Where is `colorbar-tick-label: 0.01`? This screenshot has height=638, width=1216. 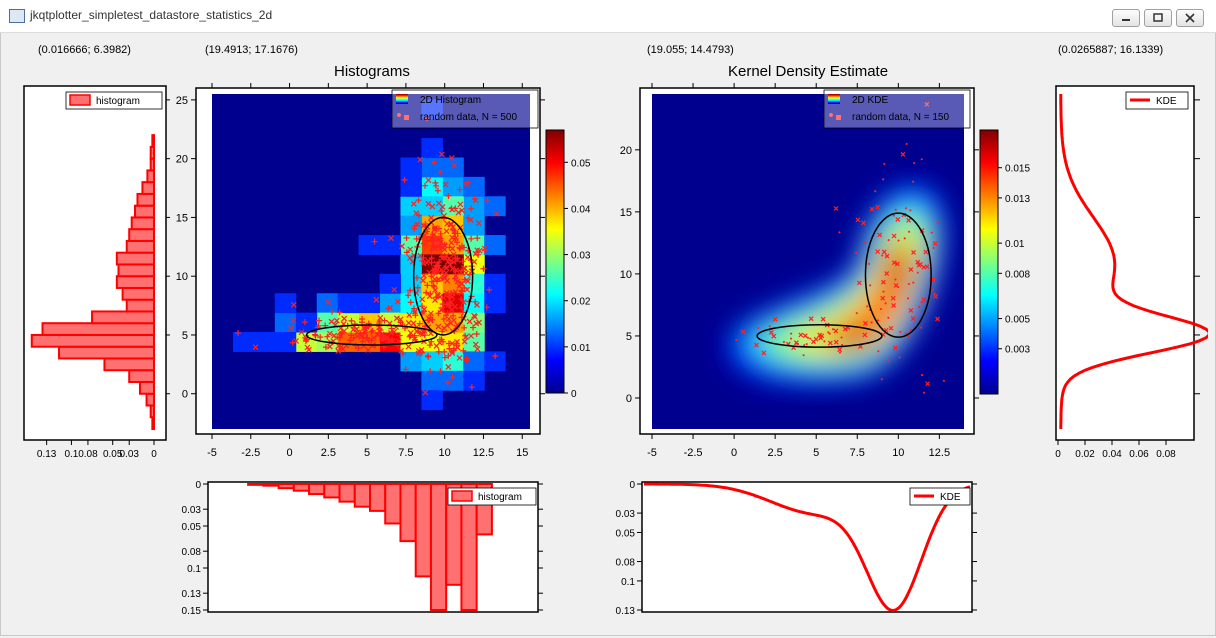
colorbar-tick-label: 0.01 is located at coordinates (1015, 244).